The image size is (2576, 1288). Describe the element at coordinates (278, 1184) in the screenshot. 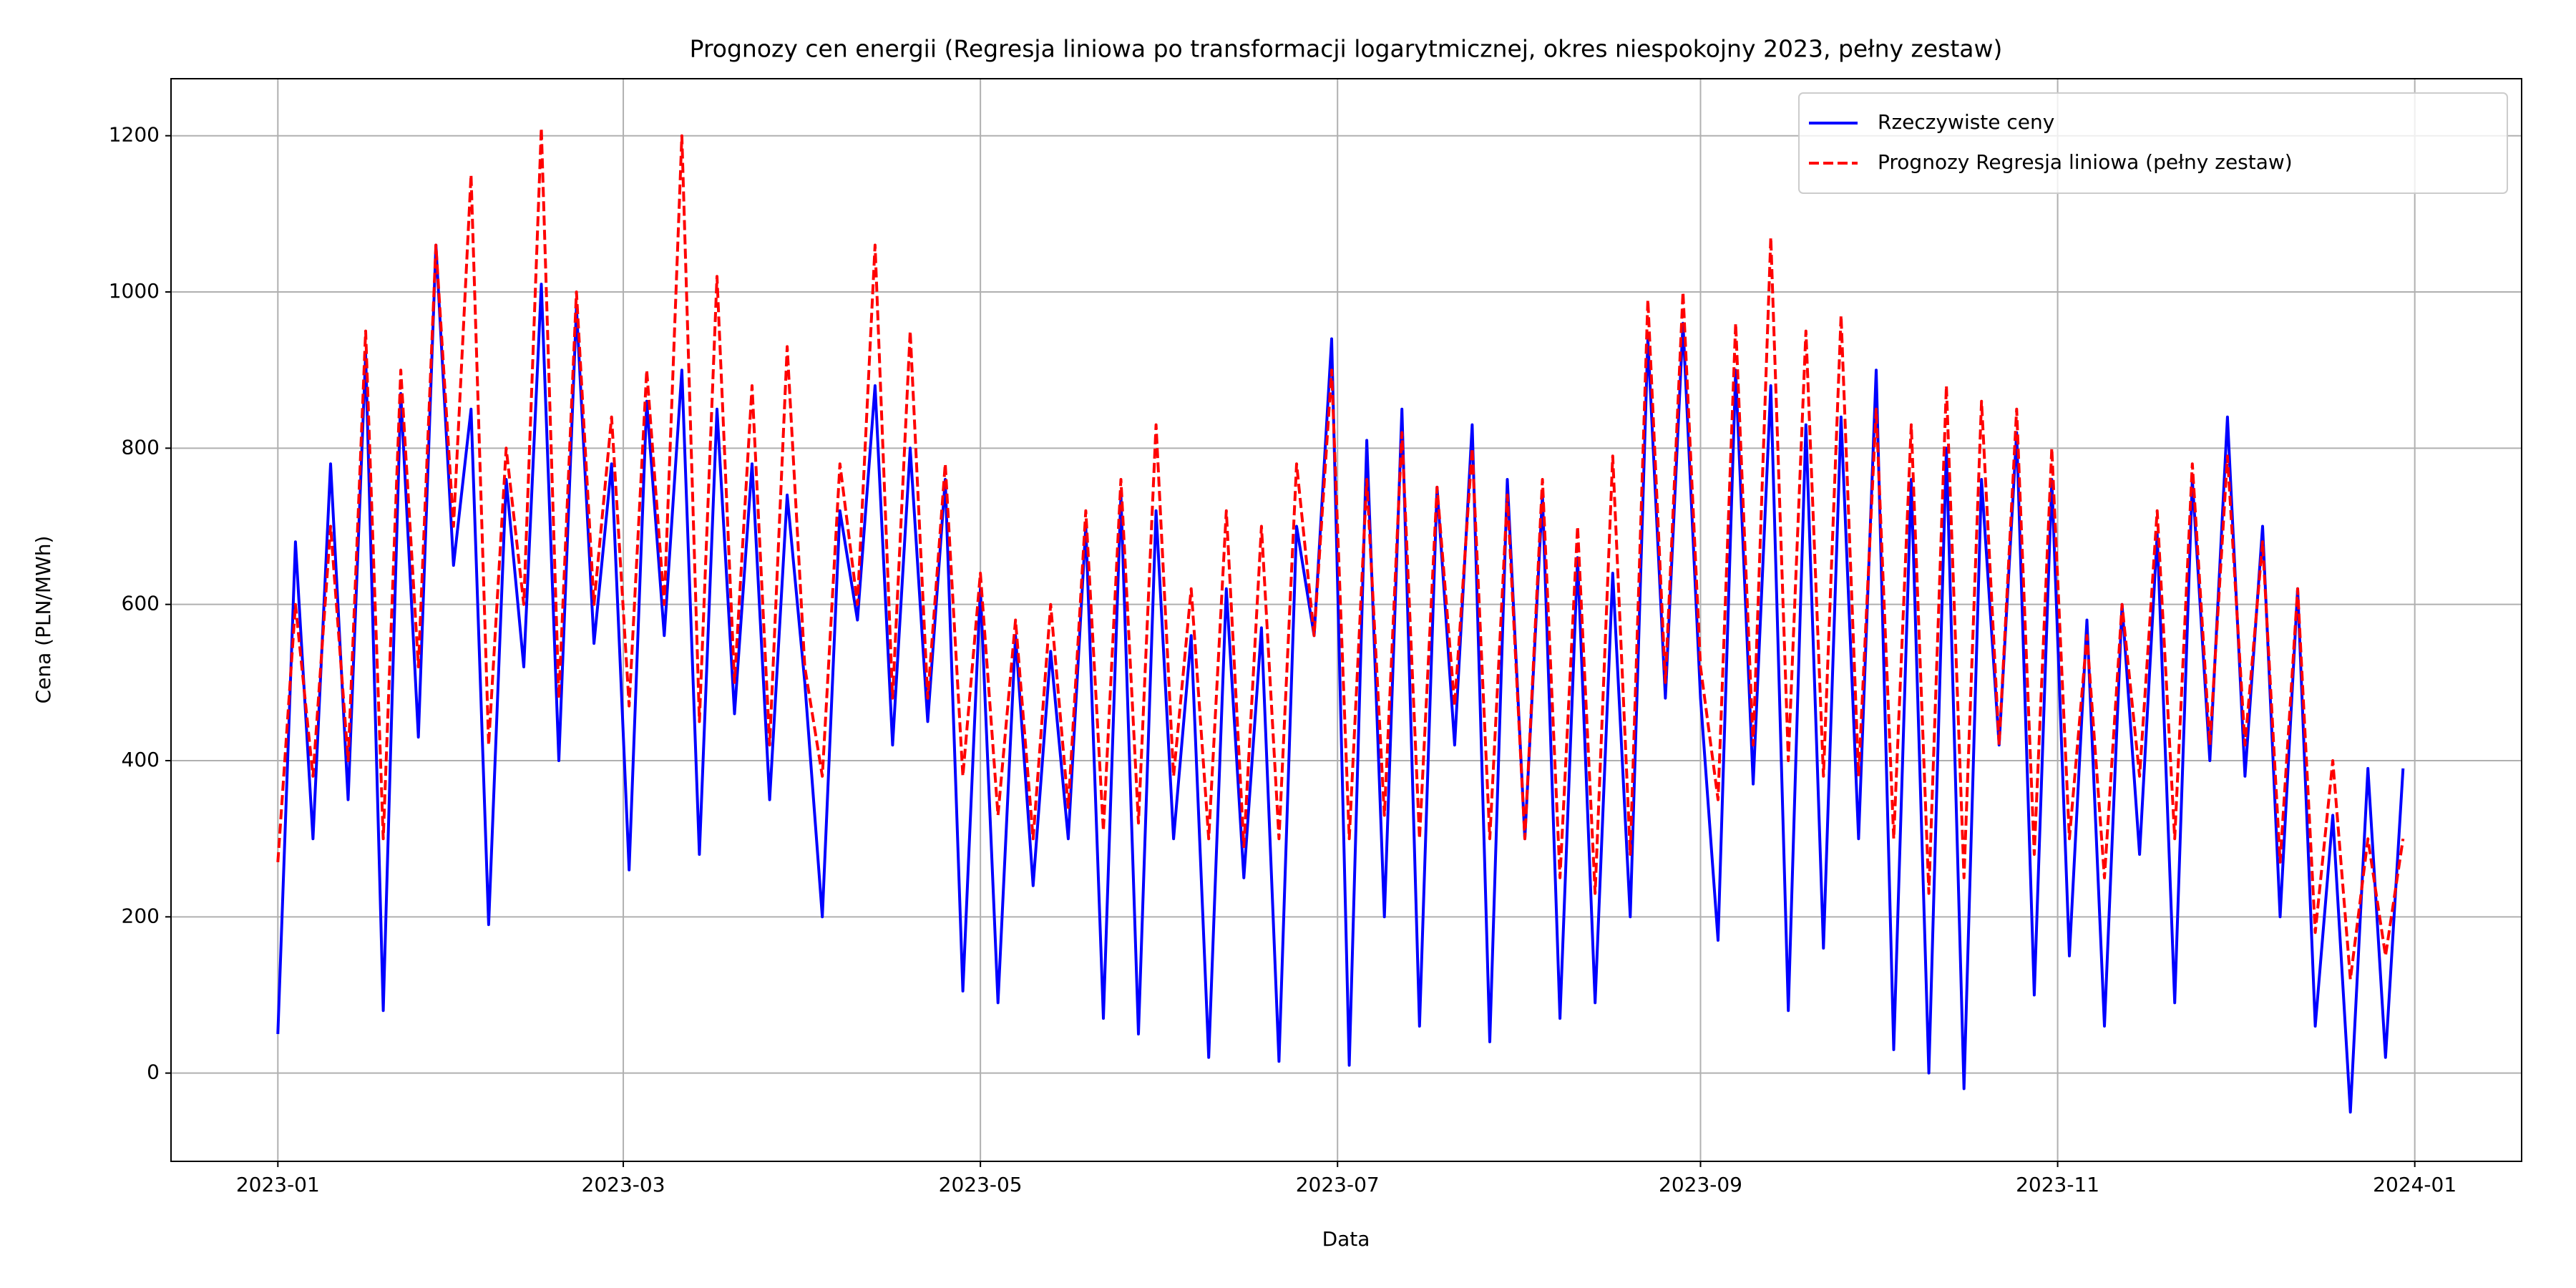

I see `x-tick-label: 2023-01` at that location.